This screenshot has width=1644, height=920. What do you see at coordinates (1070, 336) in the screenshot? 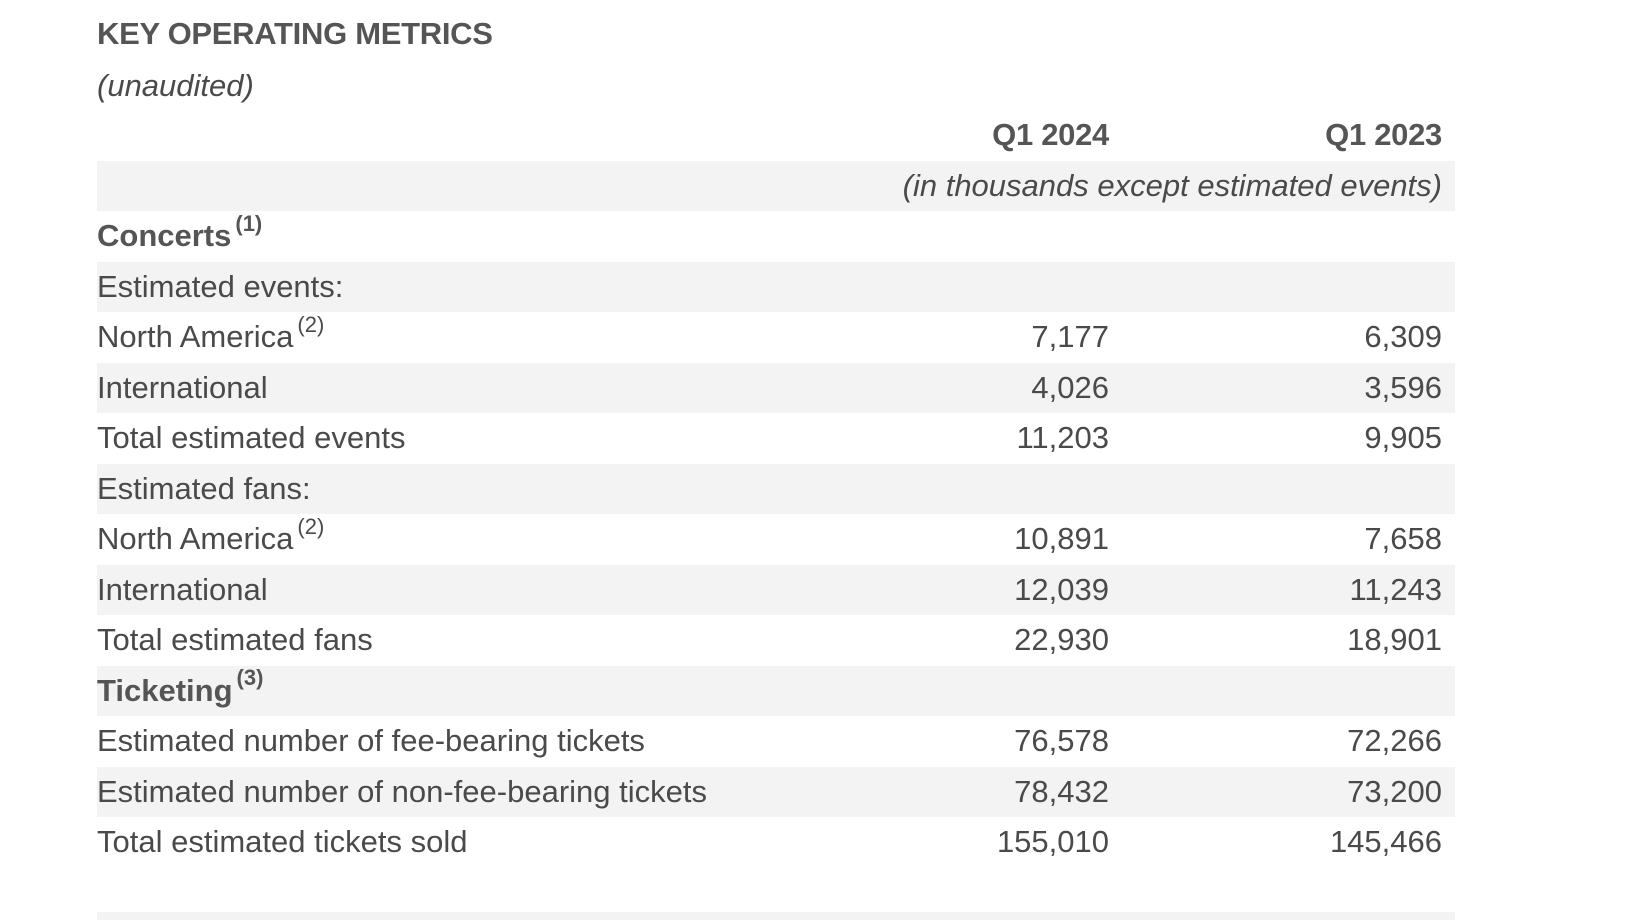
I see `value-q1-2024: 7,177` at bounding box center [1070, 336].